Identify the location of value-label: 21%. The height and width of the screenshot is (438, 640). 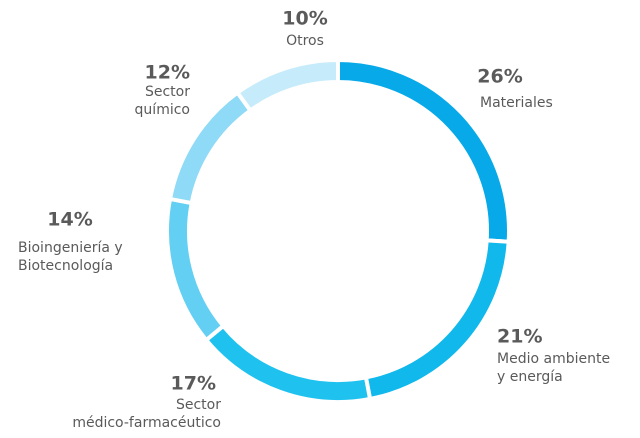
(519, 337).